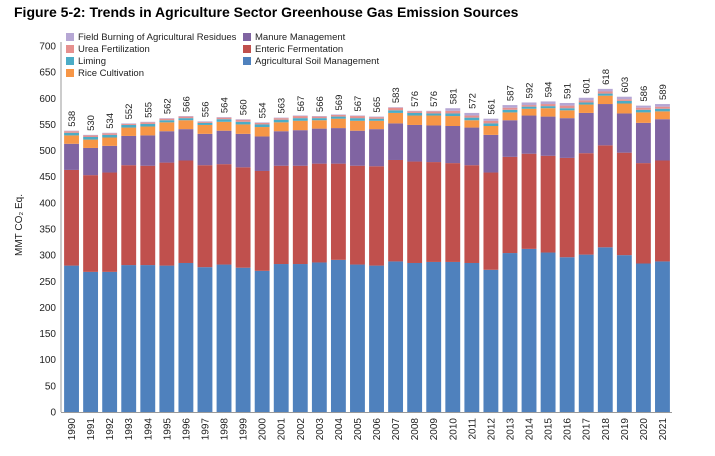 The width and height of the screenshot is (715, 456). Describe the element at coordinates (299, 49) in the screenshot. I see `legend-entry-label: Enteric Fermentation` at that location.